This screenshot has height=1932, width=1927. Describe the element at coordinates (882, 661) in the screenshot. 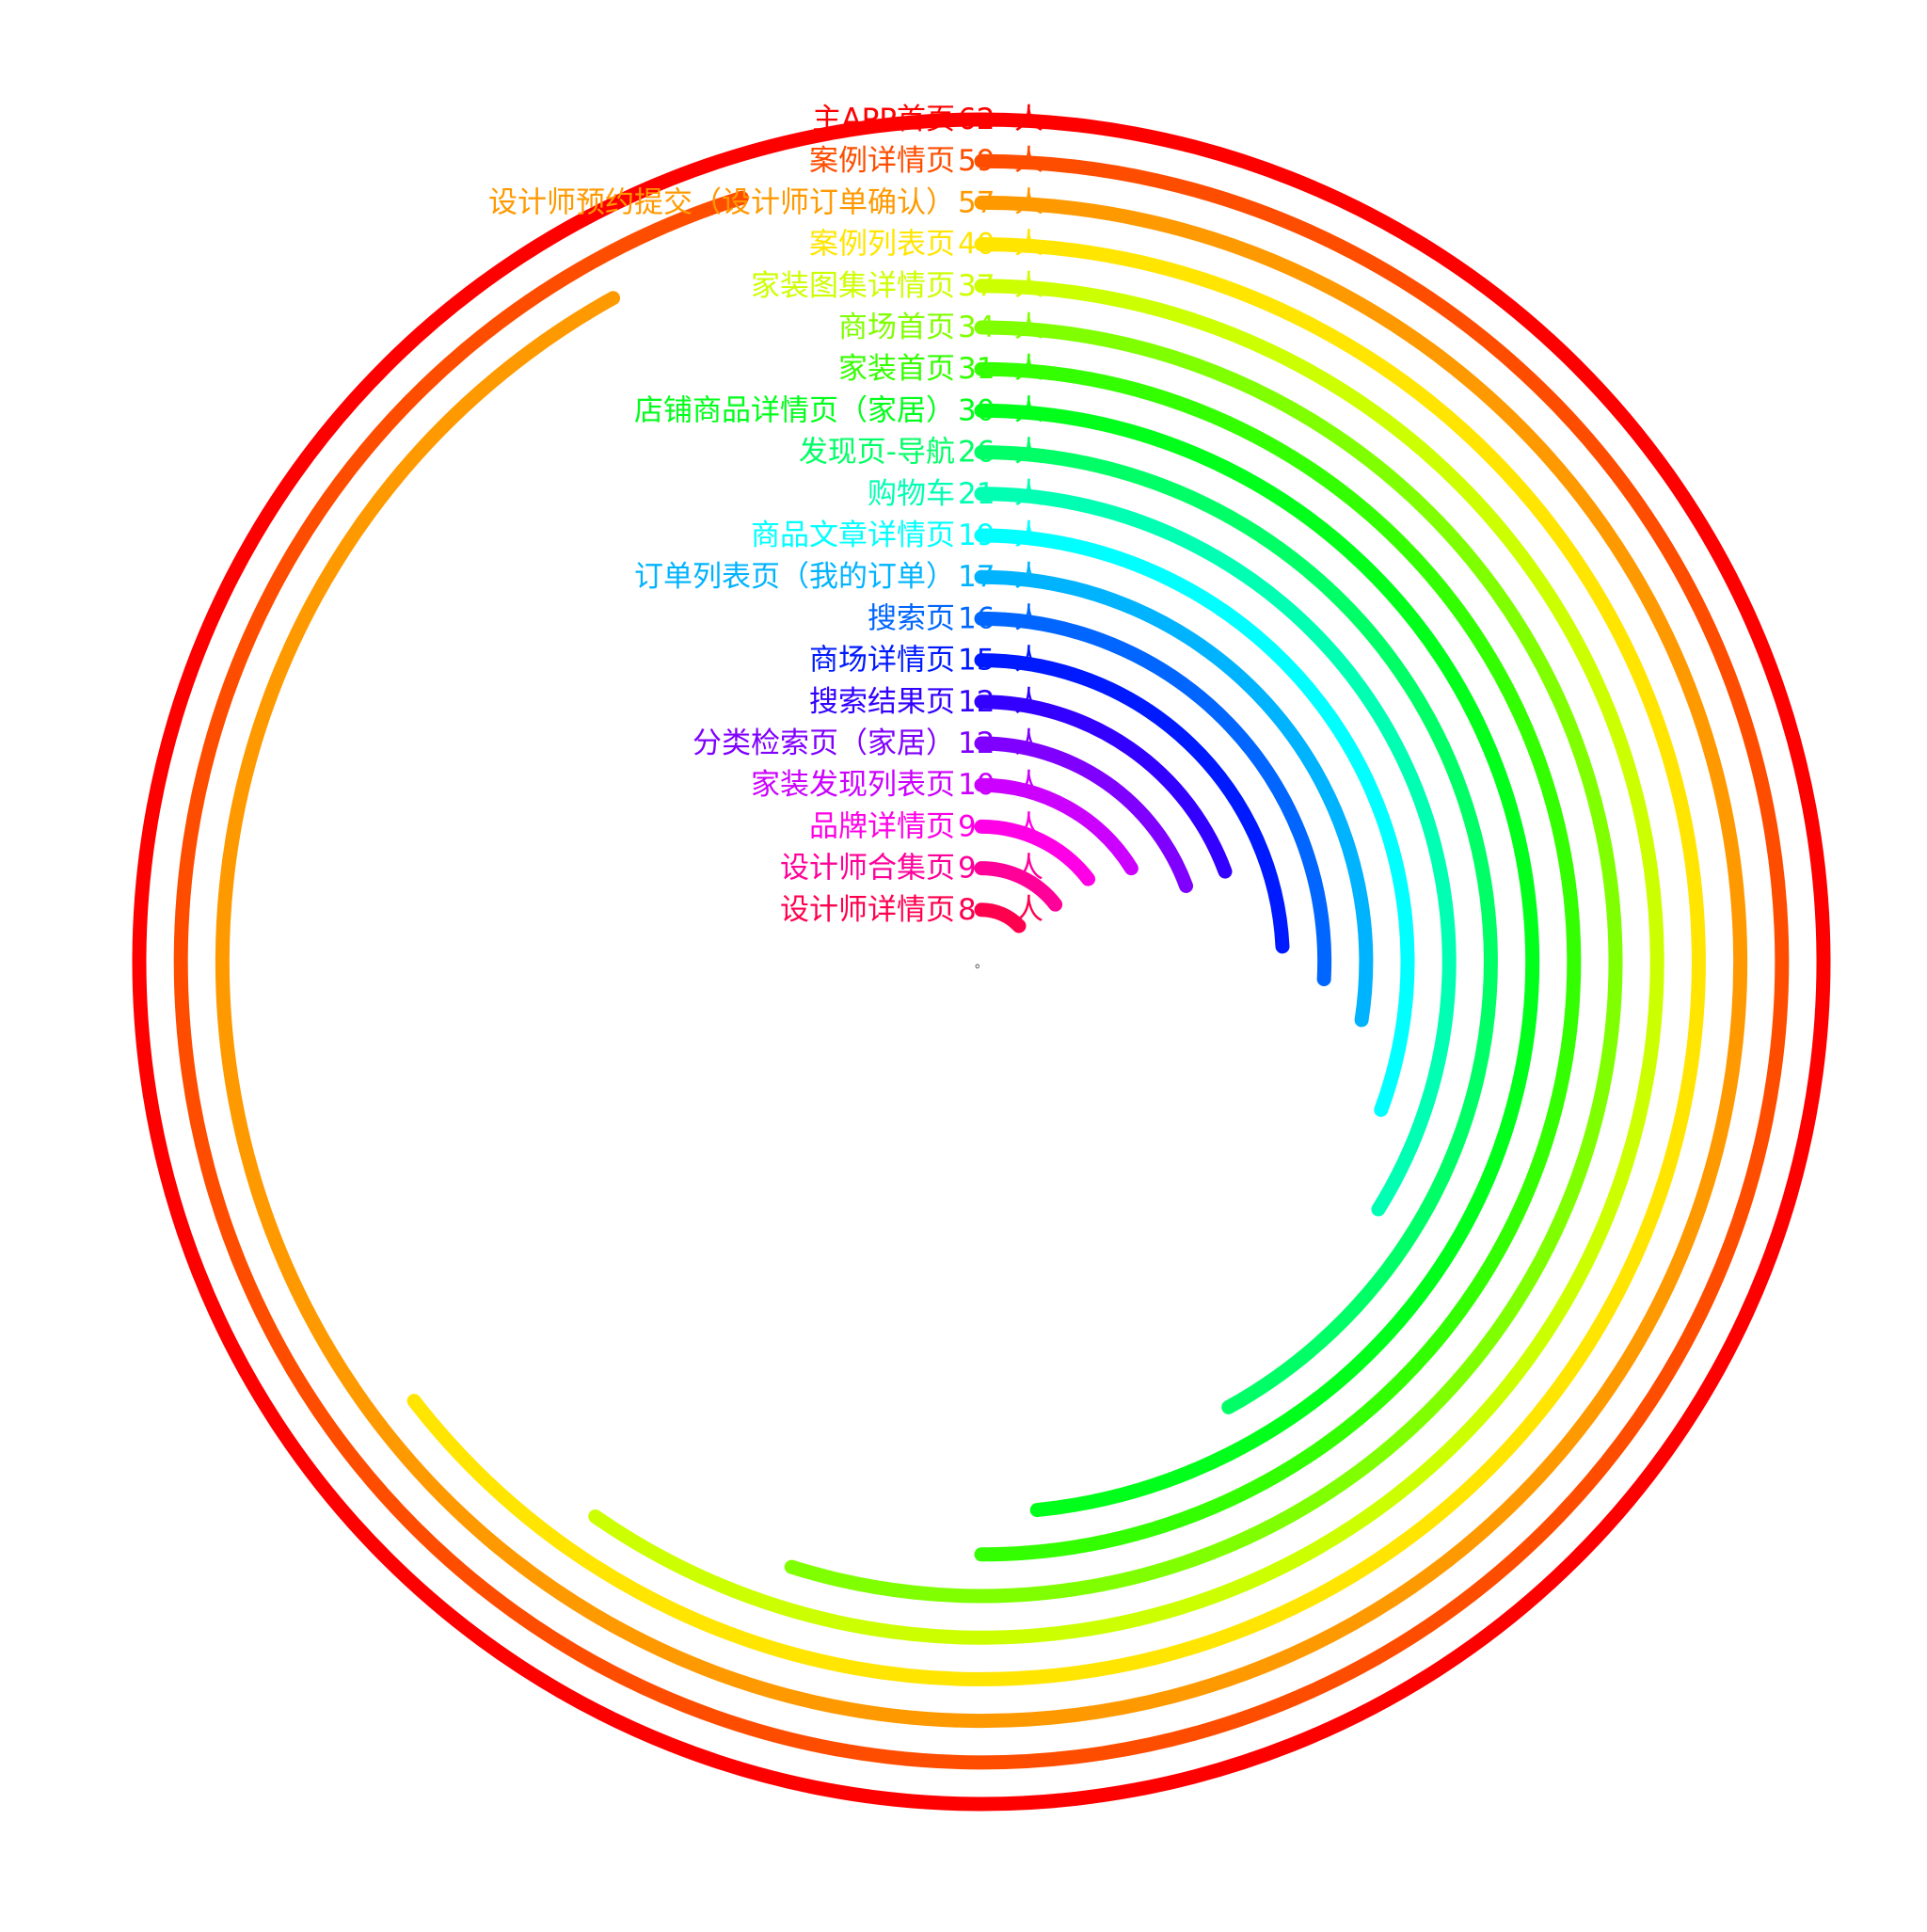

I see `category-label-13: 商场详情页` at that location.